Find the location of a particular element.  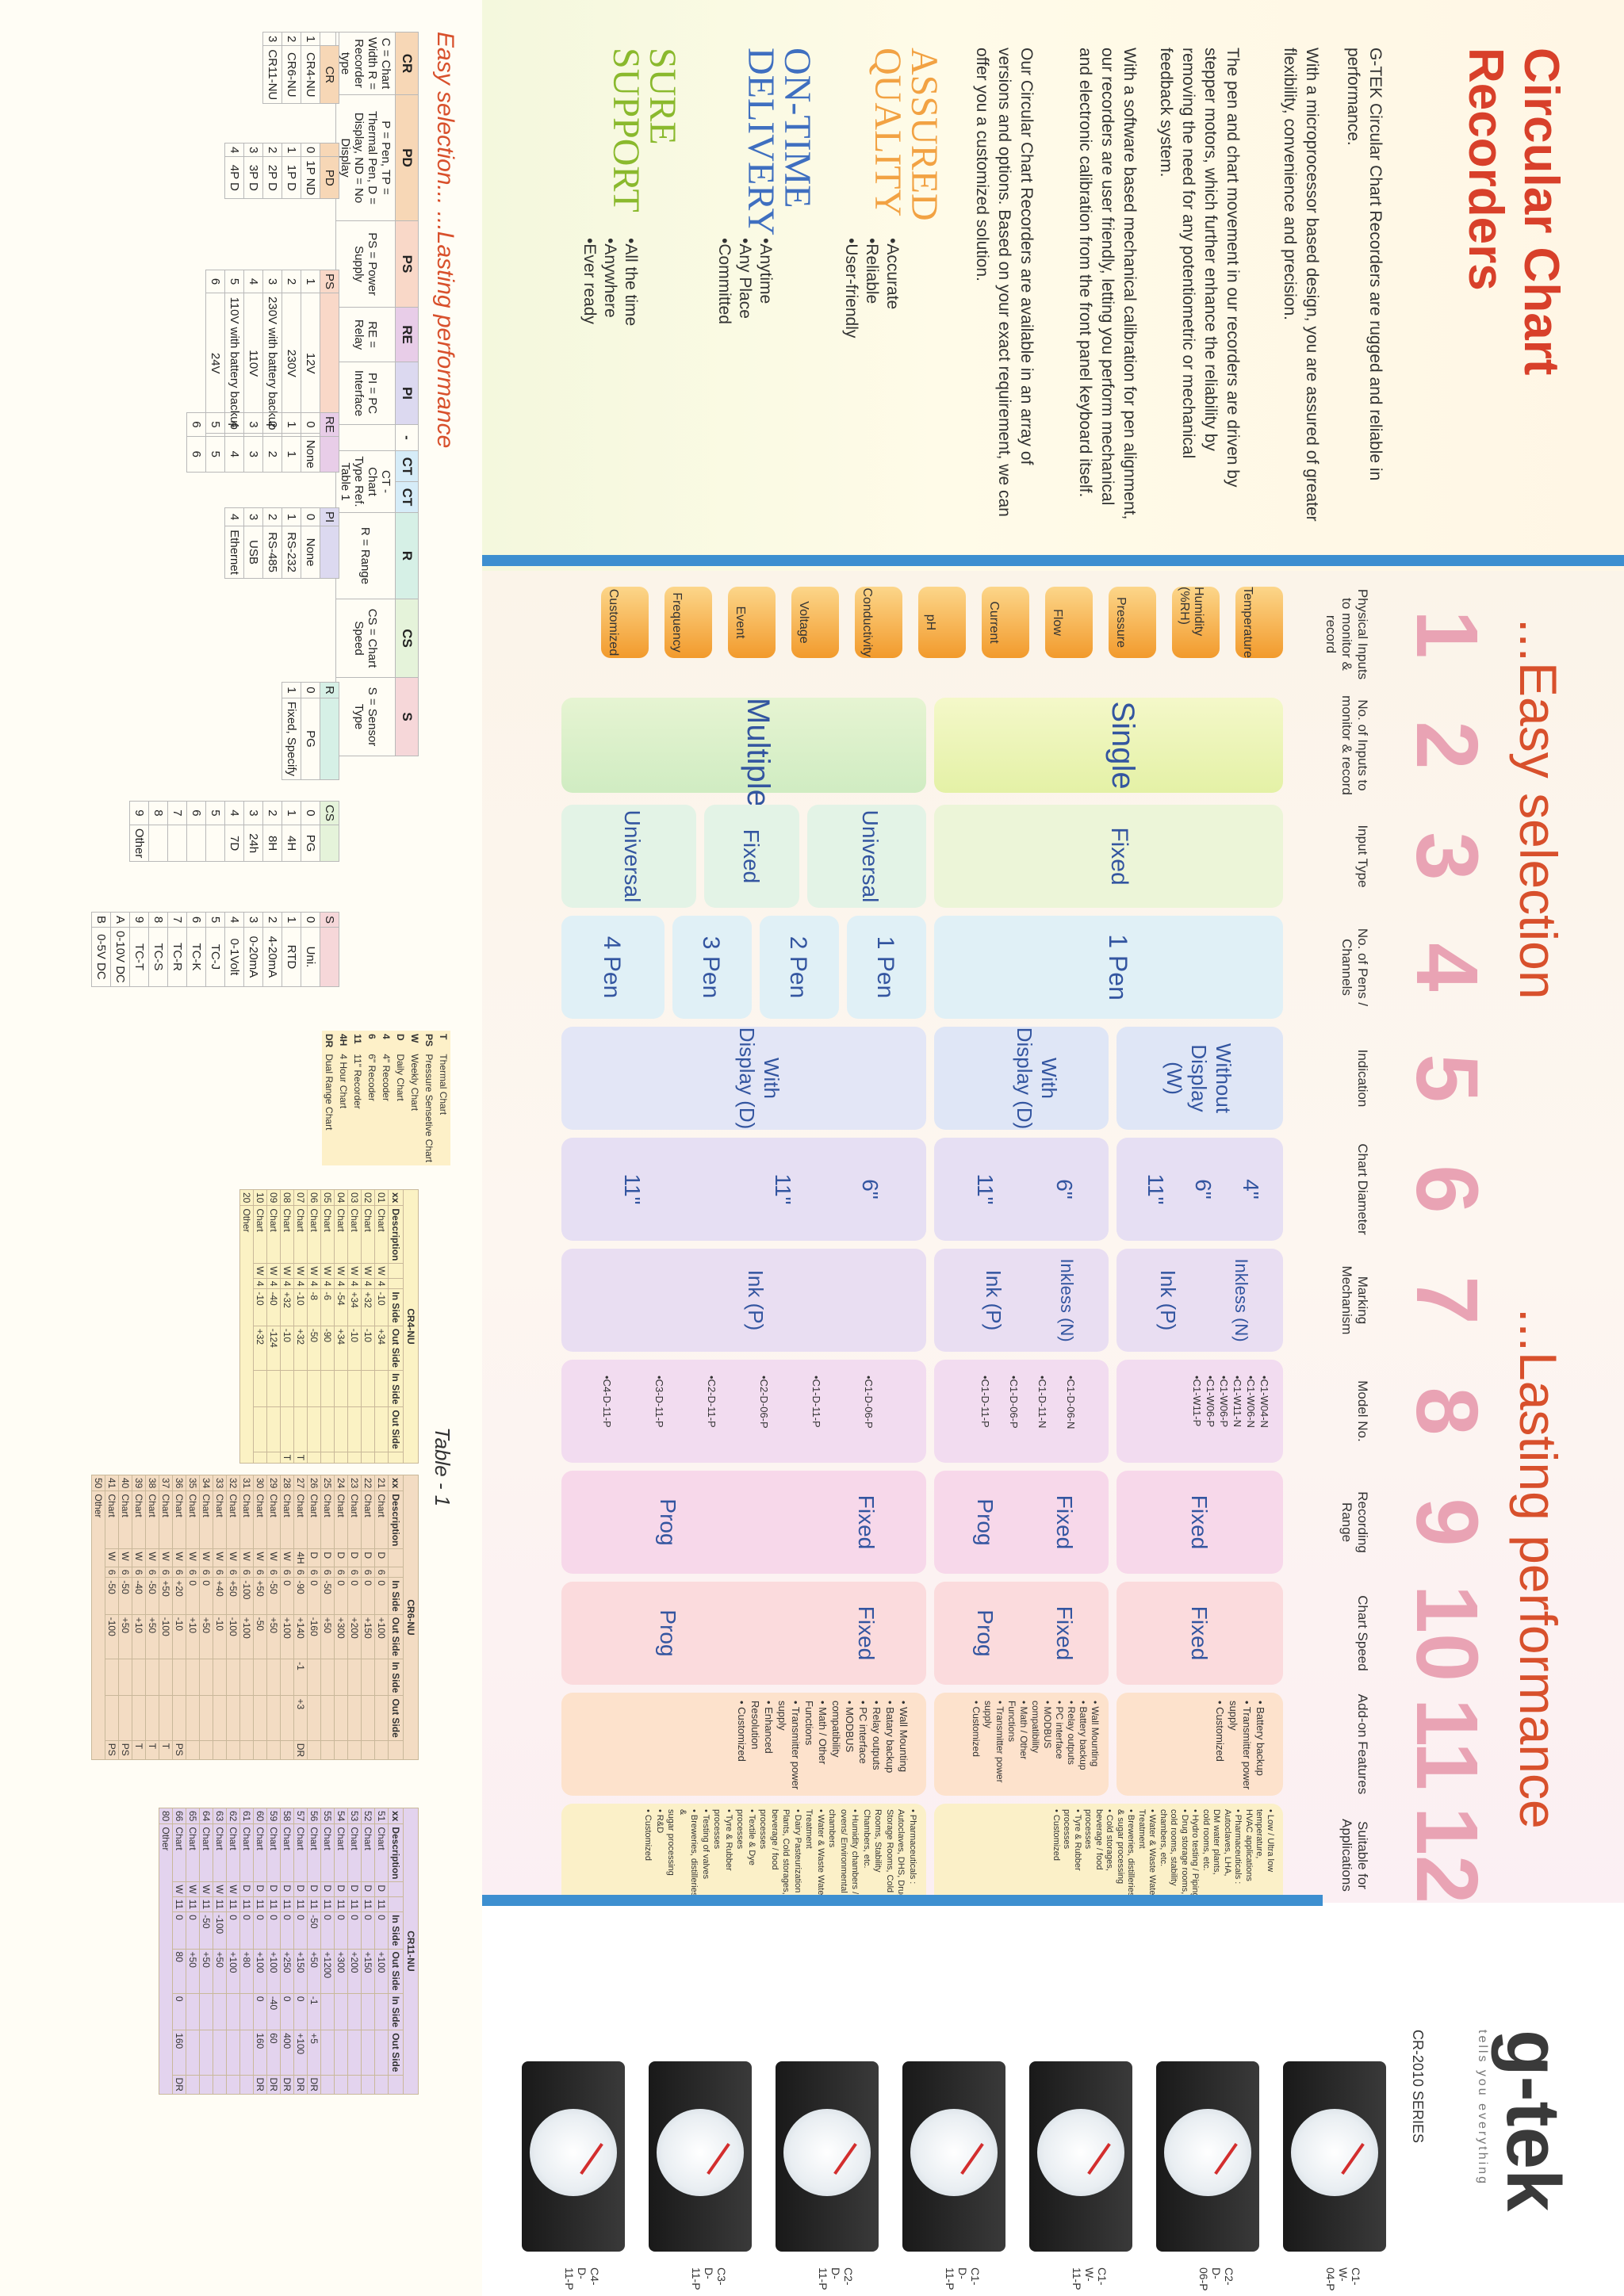

table-row: S is located at coordinates (329, 950).